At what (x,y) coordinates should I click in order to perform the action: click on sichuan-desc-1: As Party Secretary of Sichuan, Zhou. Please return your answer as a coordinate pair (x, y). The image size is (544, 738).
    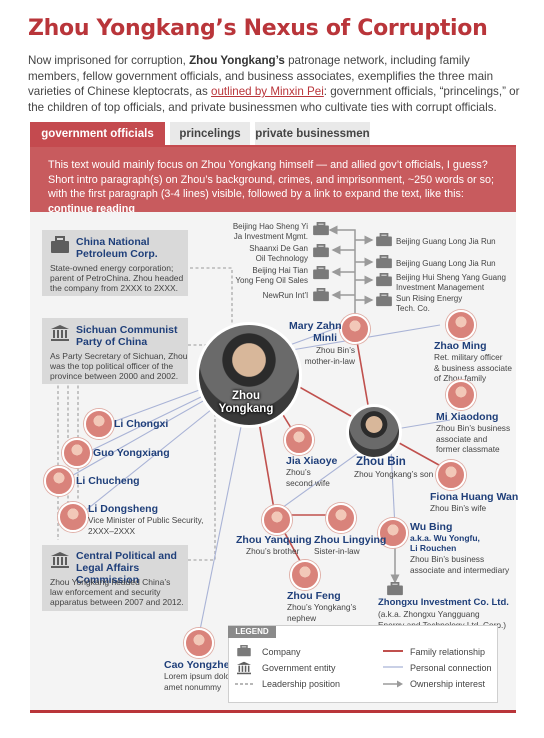
    Looking at the image, I should click on (119, 356).